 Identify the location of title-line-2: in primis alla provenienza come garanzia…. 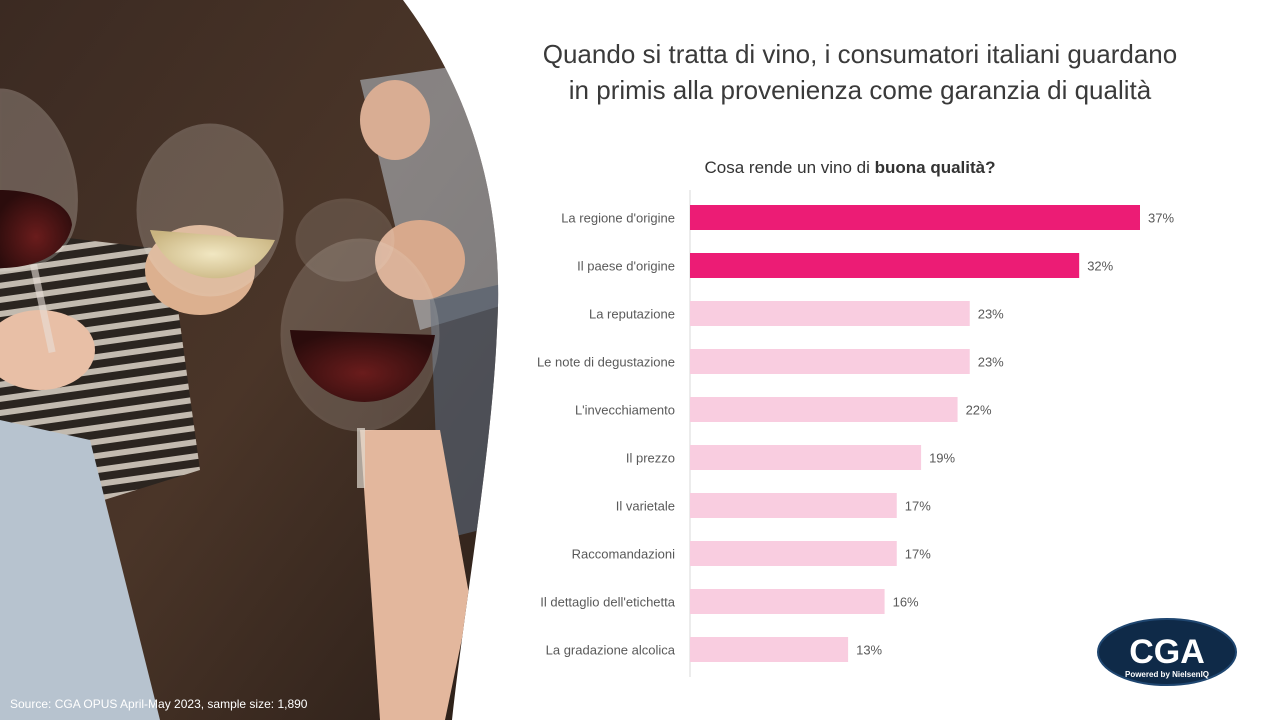
(860, 90).